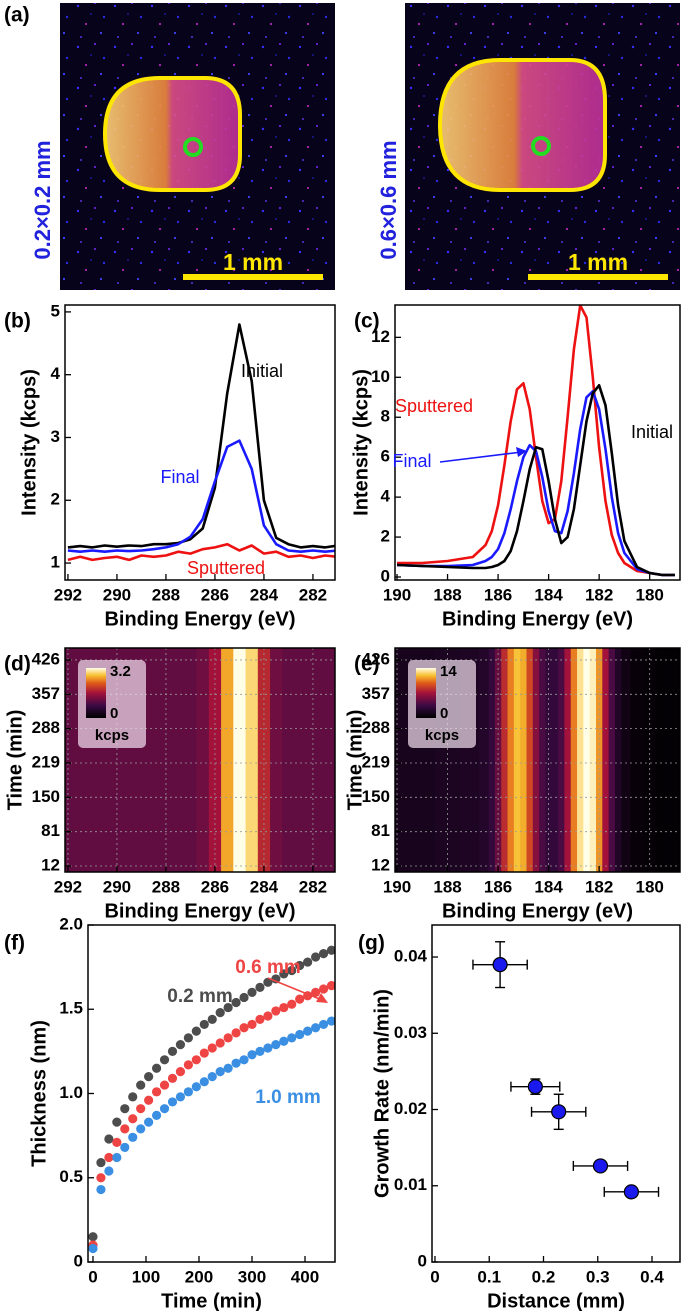  I want to click on x-tick-label: 400, so click(305, 1276).